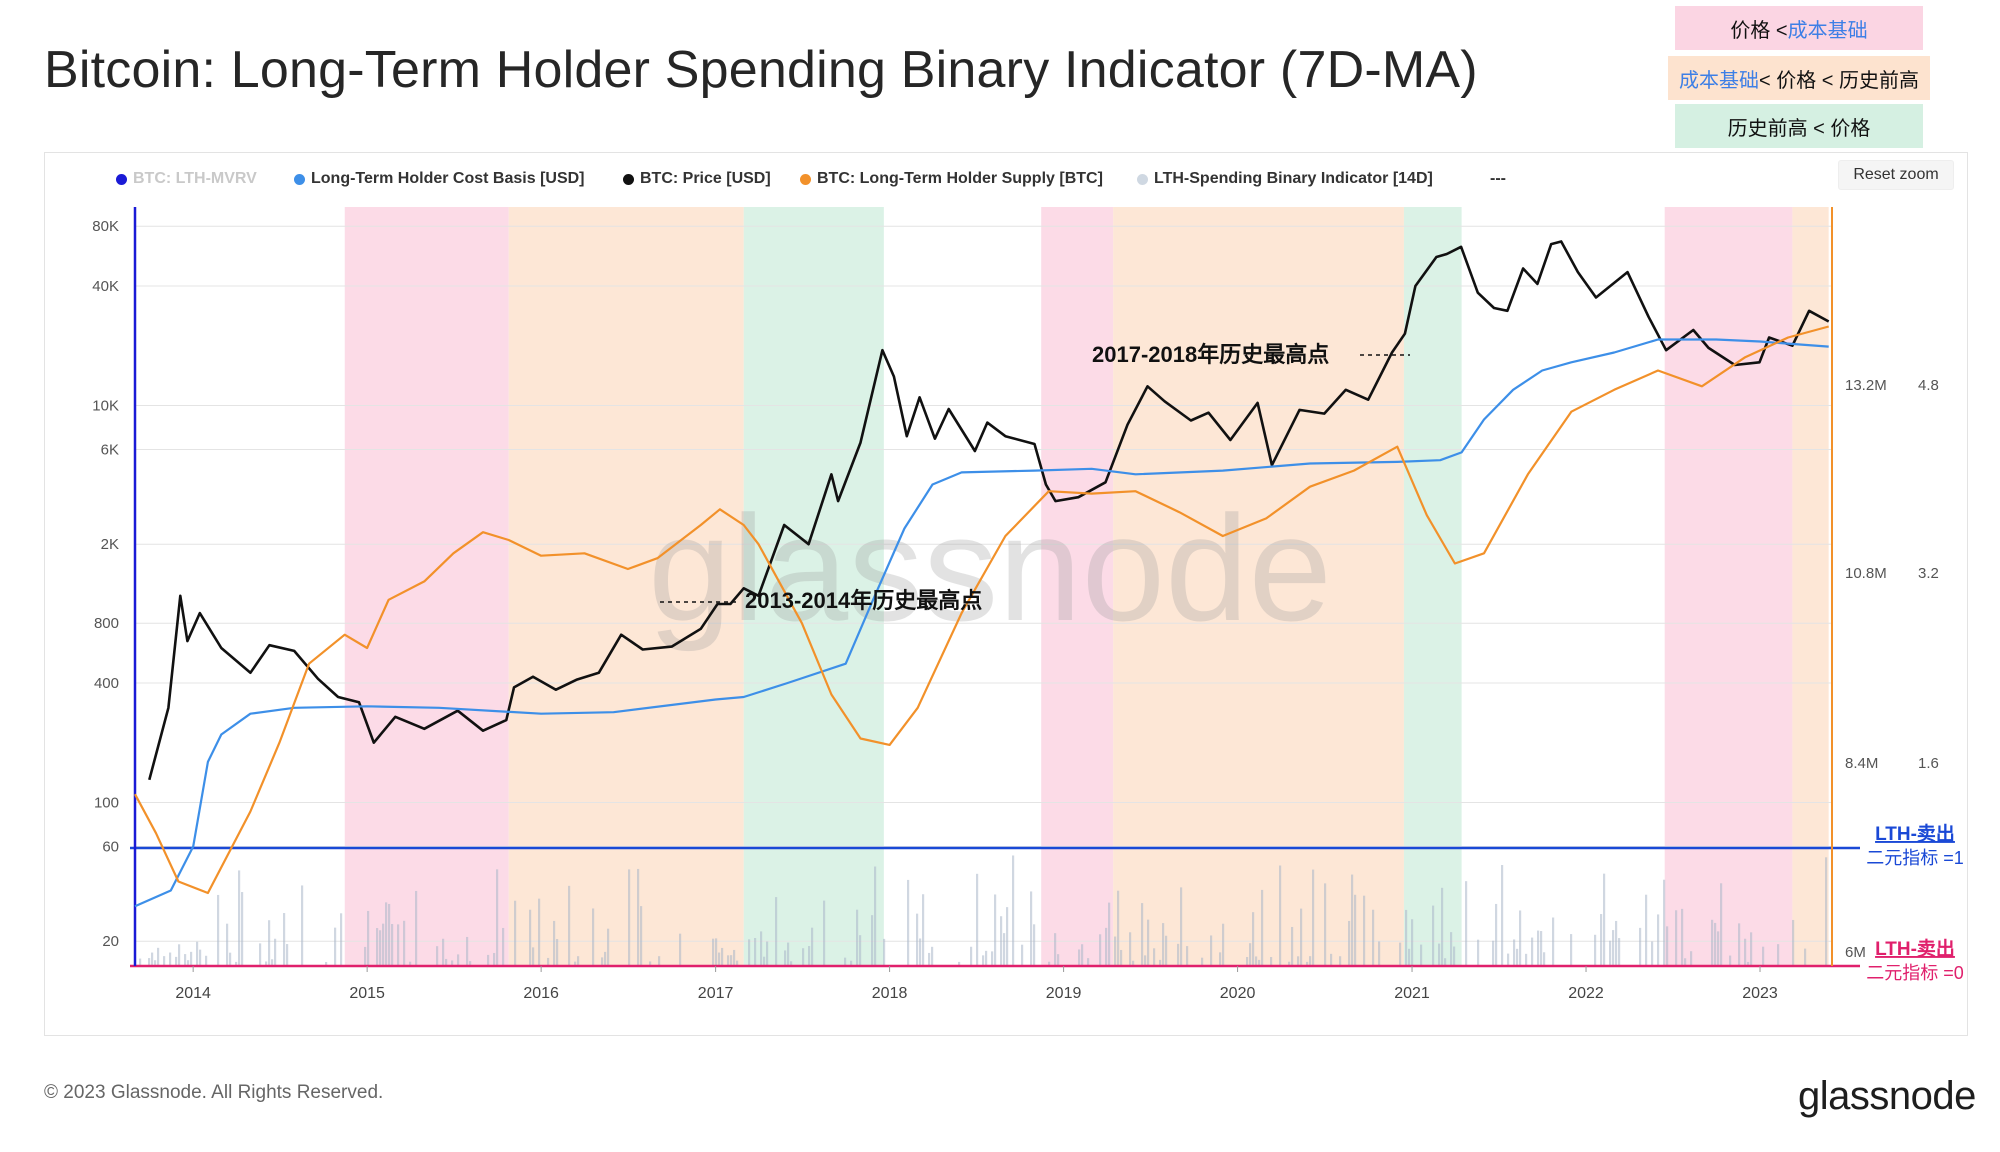  Describe the element at coordinates (1896, 175) in the screenshot. I see `reset-zoom-button: Reset zoom` at that location.